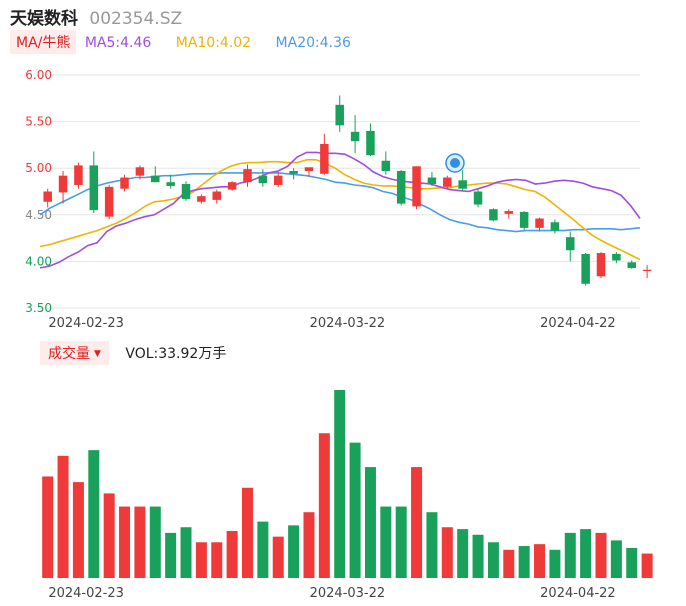 The image size is (686, 606). I want to click on volume-legend: 成交量 ▼ VOL:33.92万手, so click(133, 353).